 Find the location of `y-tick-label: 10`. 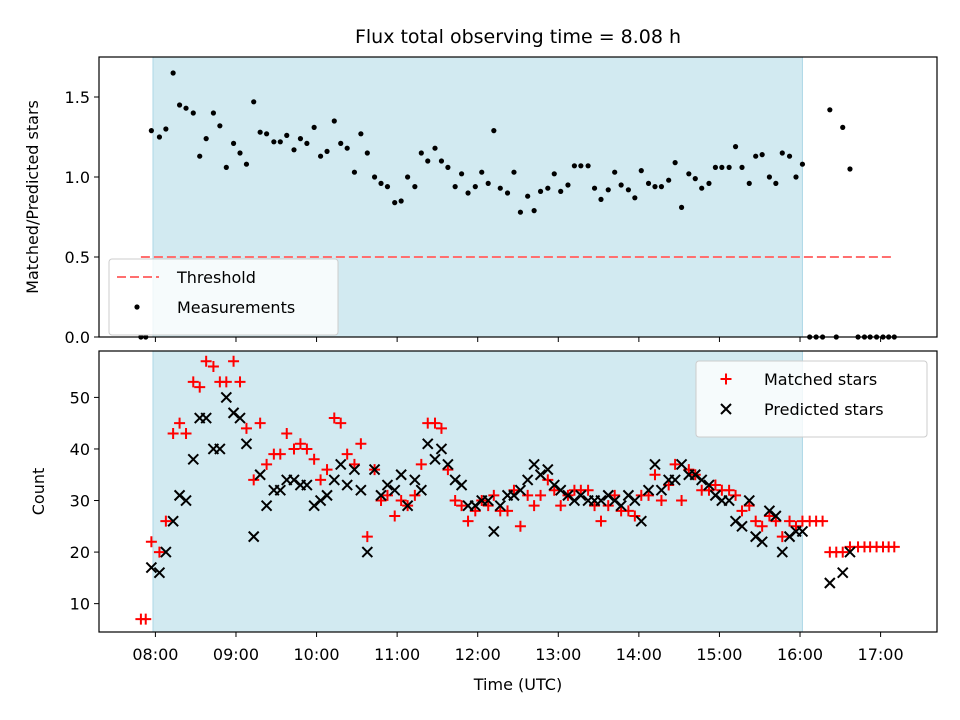

y-tick-label: 10 is located at coordinates (80, 604).